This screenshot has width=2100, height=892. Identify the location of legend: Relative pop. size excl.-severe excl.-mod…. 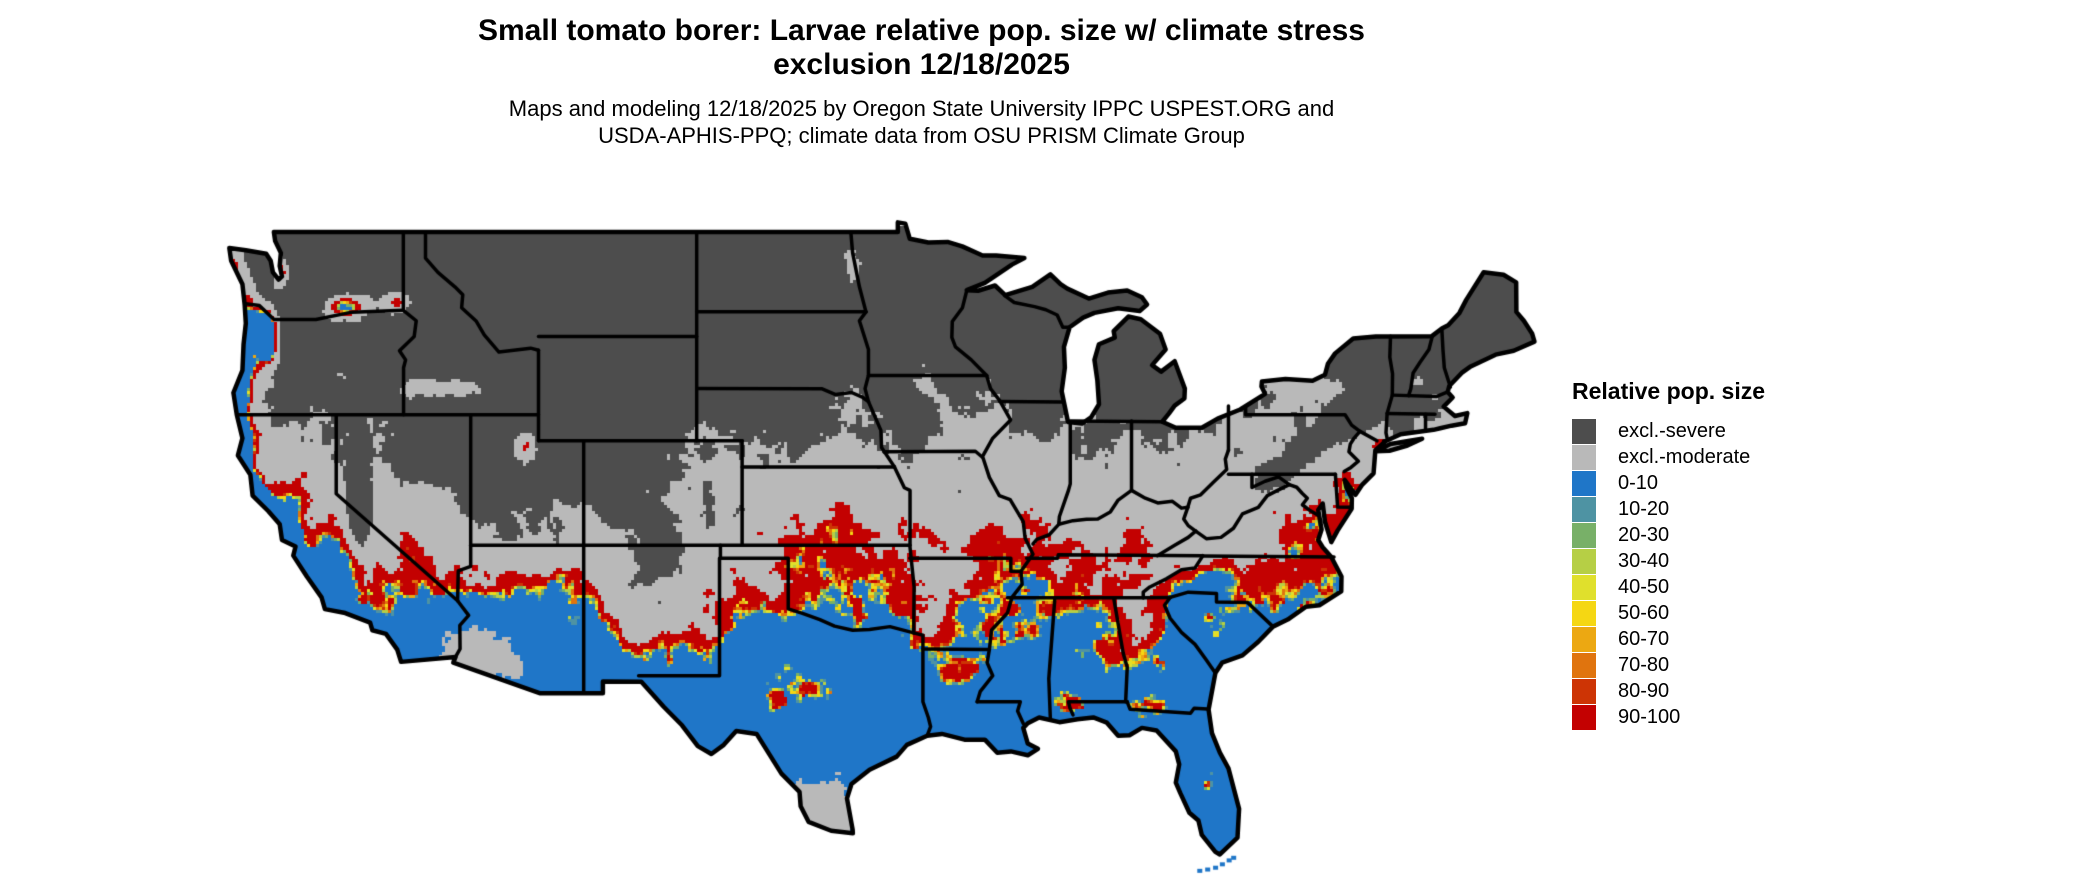
(1668, 554).